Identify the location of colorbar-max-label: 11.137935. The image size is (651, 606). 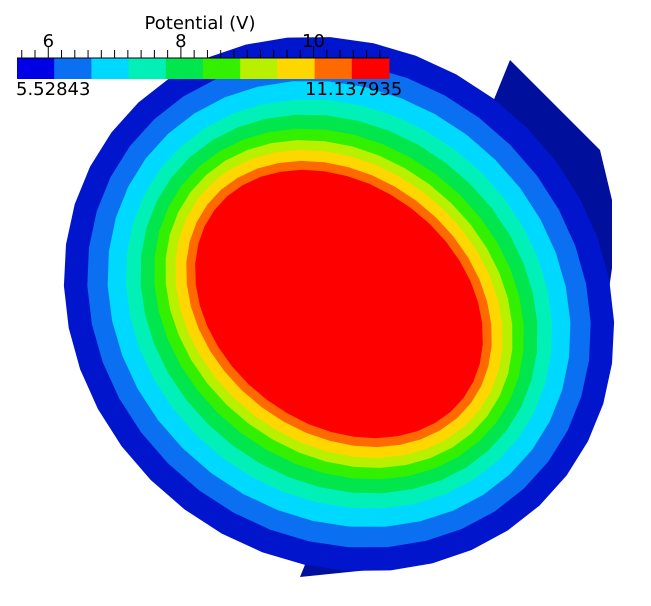
(354, 89).